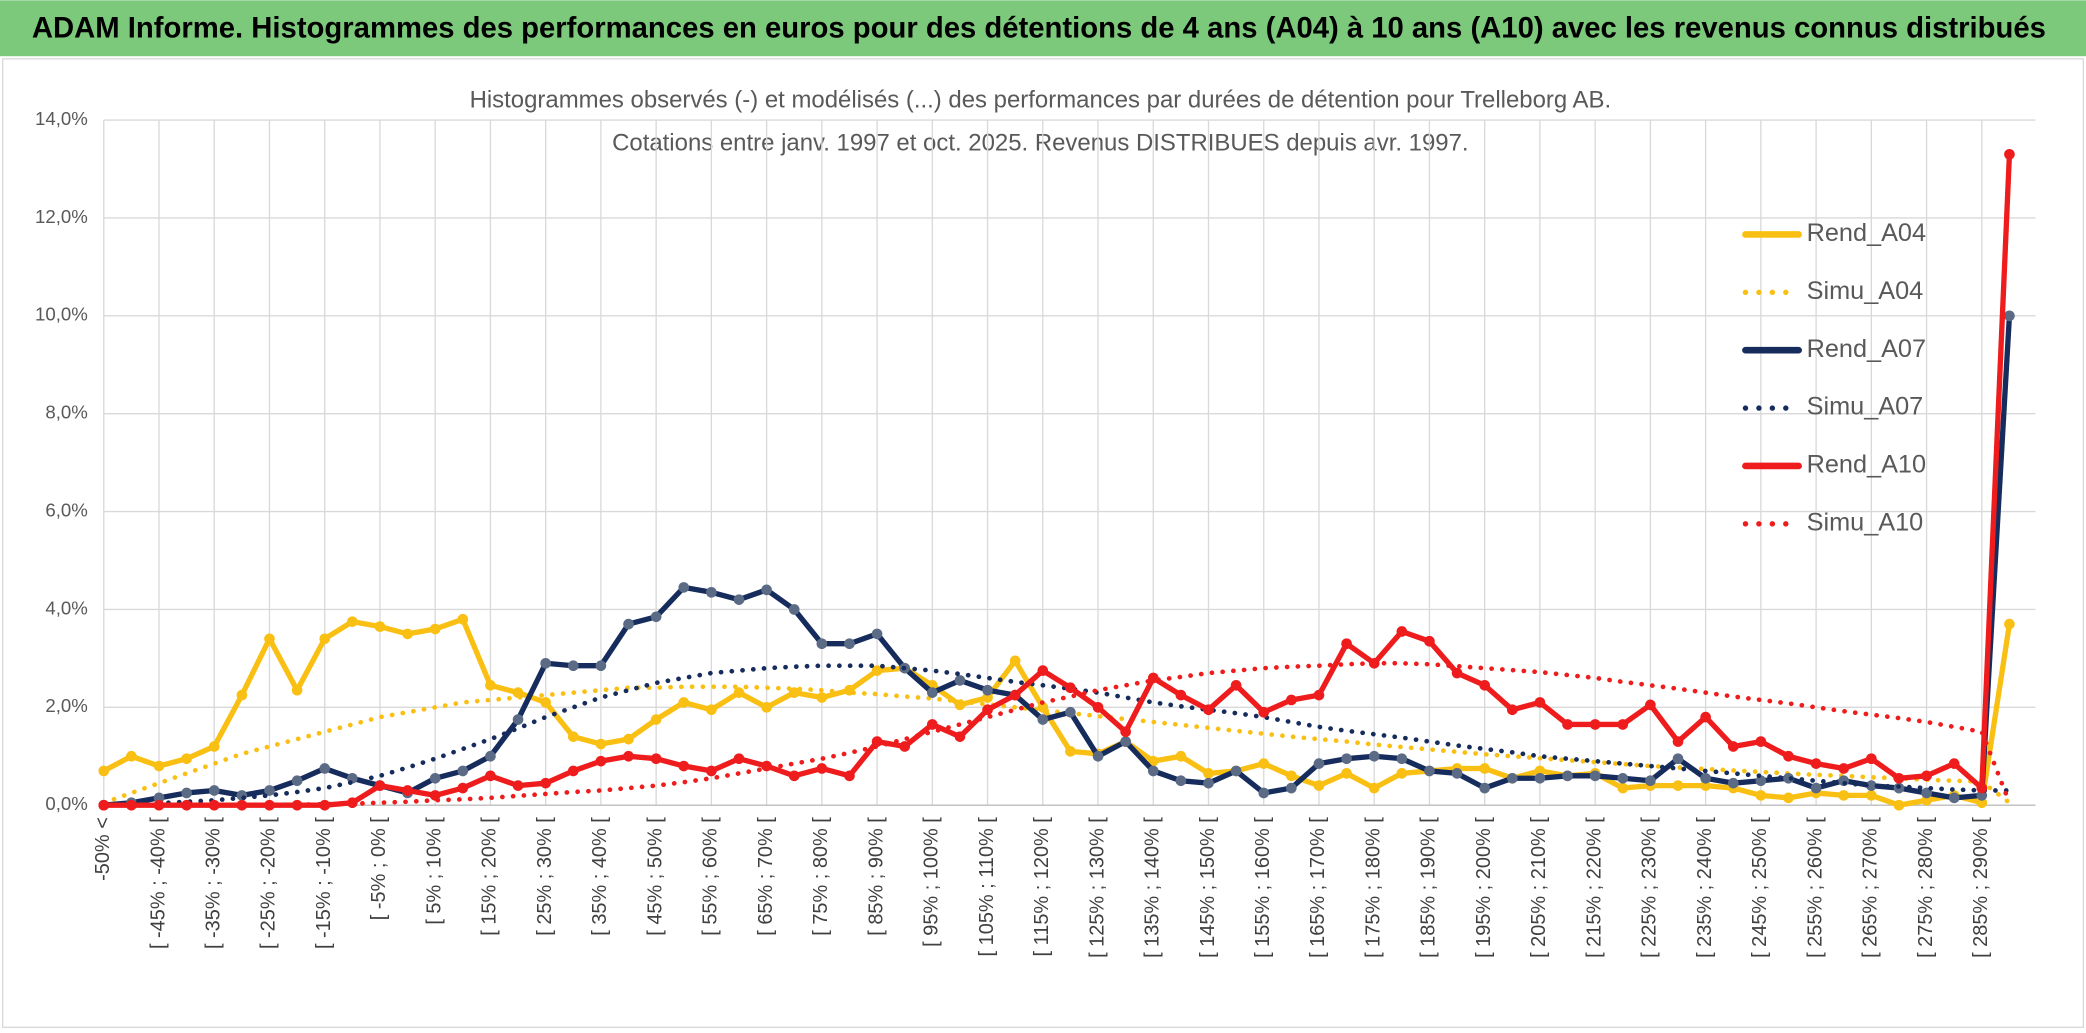  What do you see at coordinates (1318, 887) in the screenshot?
I see `x-tick-label: [ 165% ; 170% [` at bounding box center [1318, 887].